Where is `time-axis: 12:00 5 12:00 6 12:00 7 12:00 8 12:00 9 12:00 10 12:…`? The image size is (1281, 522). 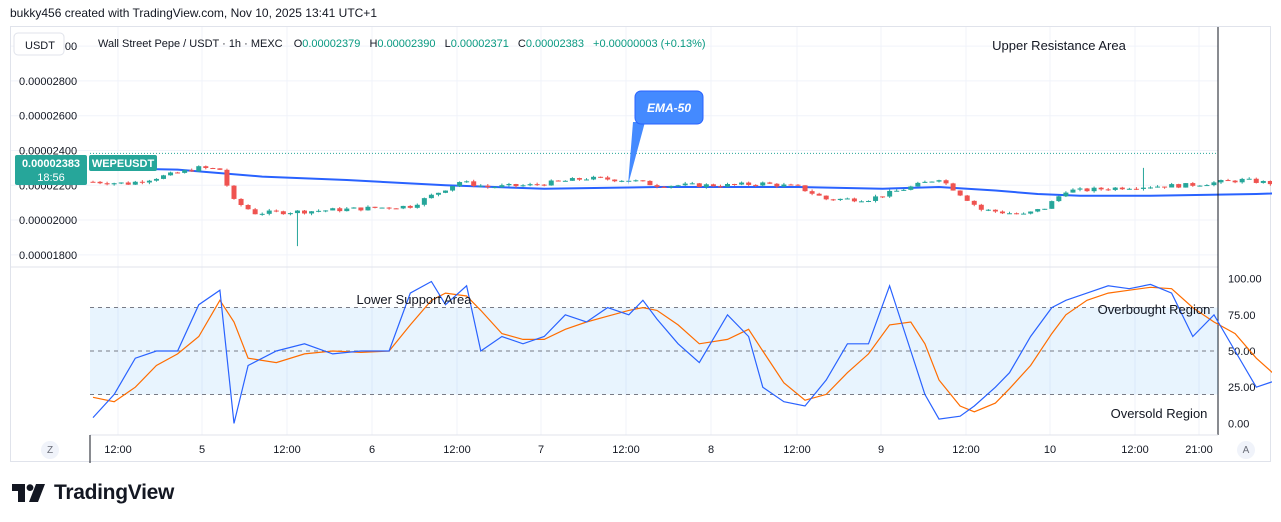
time-axis: 12:00 5 12:00 6 12:00 7 12:00 8 12:00 9 12:00 10 12:… is located at coordinates (658, 450).